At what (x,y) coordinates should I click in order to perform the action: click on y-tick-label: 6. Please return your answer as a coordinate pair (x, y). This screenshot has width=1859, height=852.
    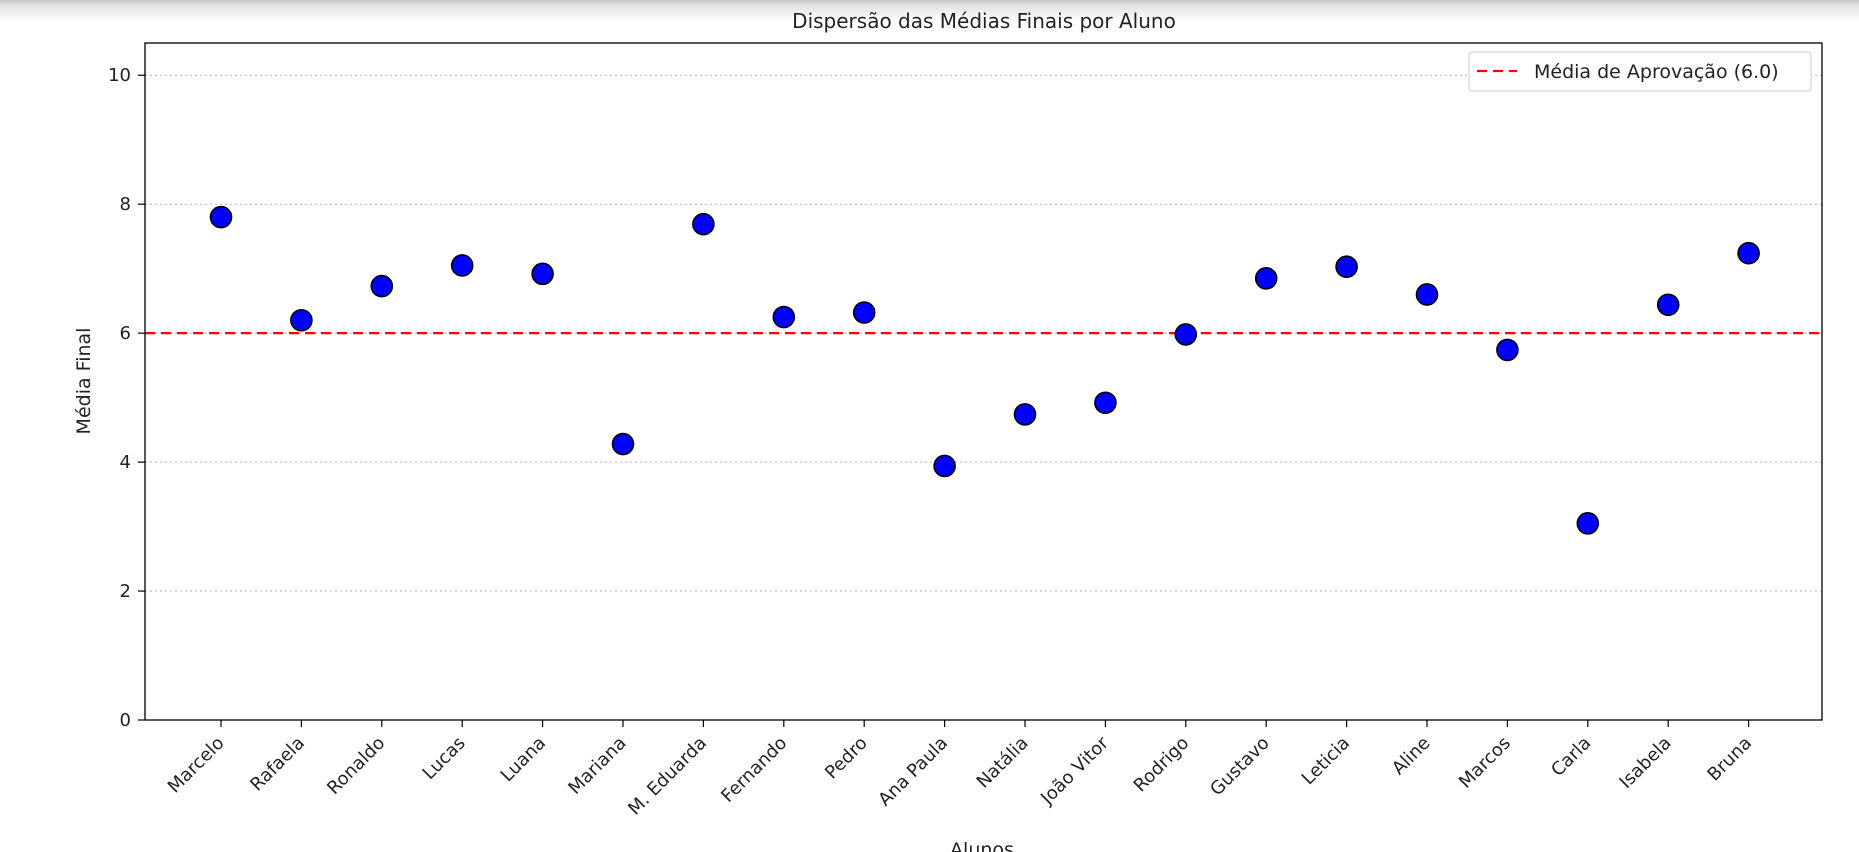
    Looking at the image, I should click on (125, 333).